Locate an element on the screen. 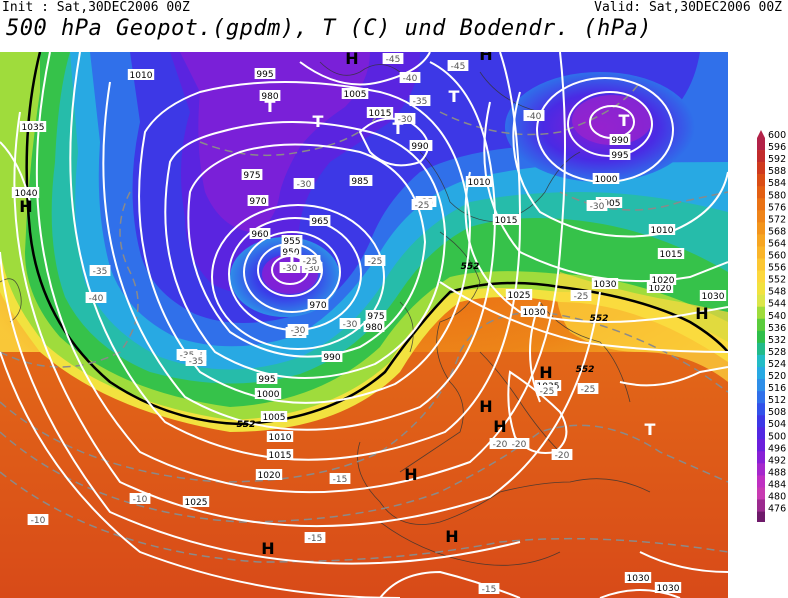  isobar-value-label: 1035 is located at coordinates (33, 128).